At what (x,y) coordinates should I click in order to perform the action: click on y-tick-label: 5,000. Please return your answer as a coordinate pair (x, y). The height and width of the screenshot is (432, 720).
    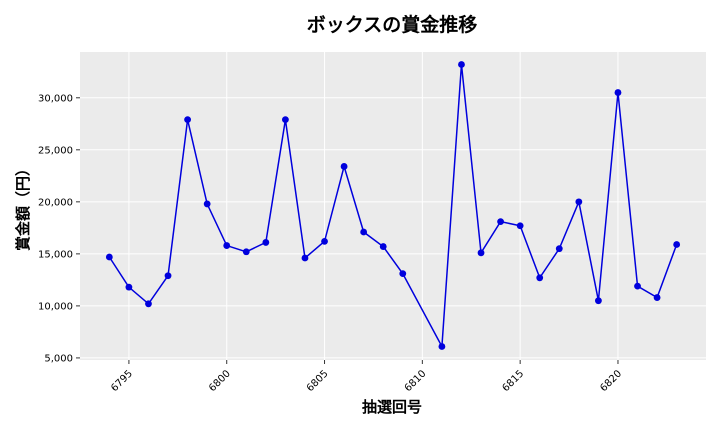
    Looking at the image, I should click on (58, 358).